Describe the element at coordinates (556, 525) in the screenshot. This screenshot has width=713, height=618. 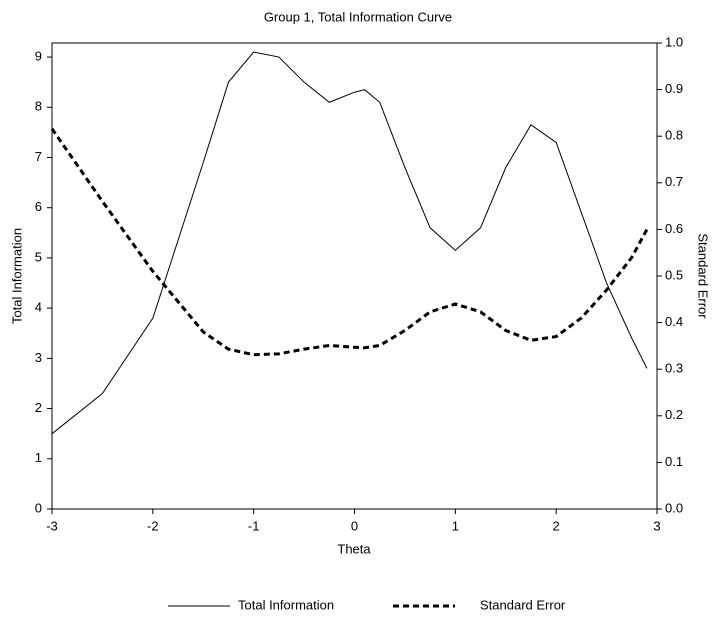
I see `x-tick-label: 2` at that location.